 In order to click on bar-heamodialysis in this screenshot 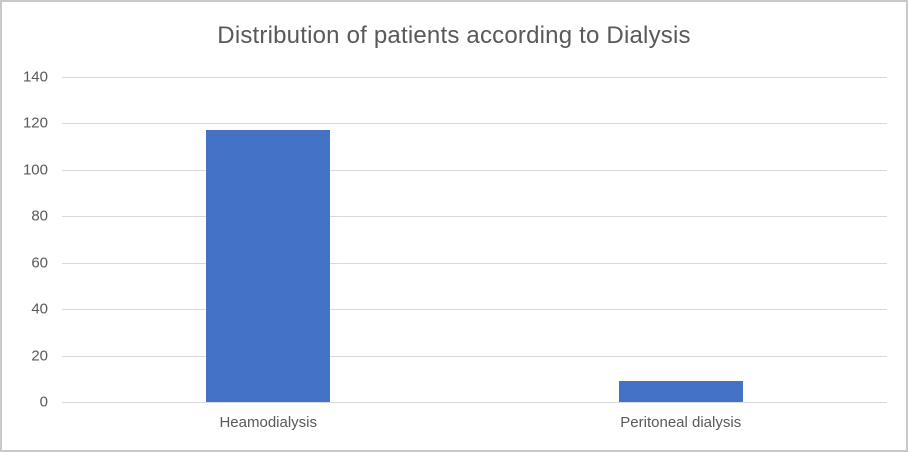, I will do `click(268, 266)`.